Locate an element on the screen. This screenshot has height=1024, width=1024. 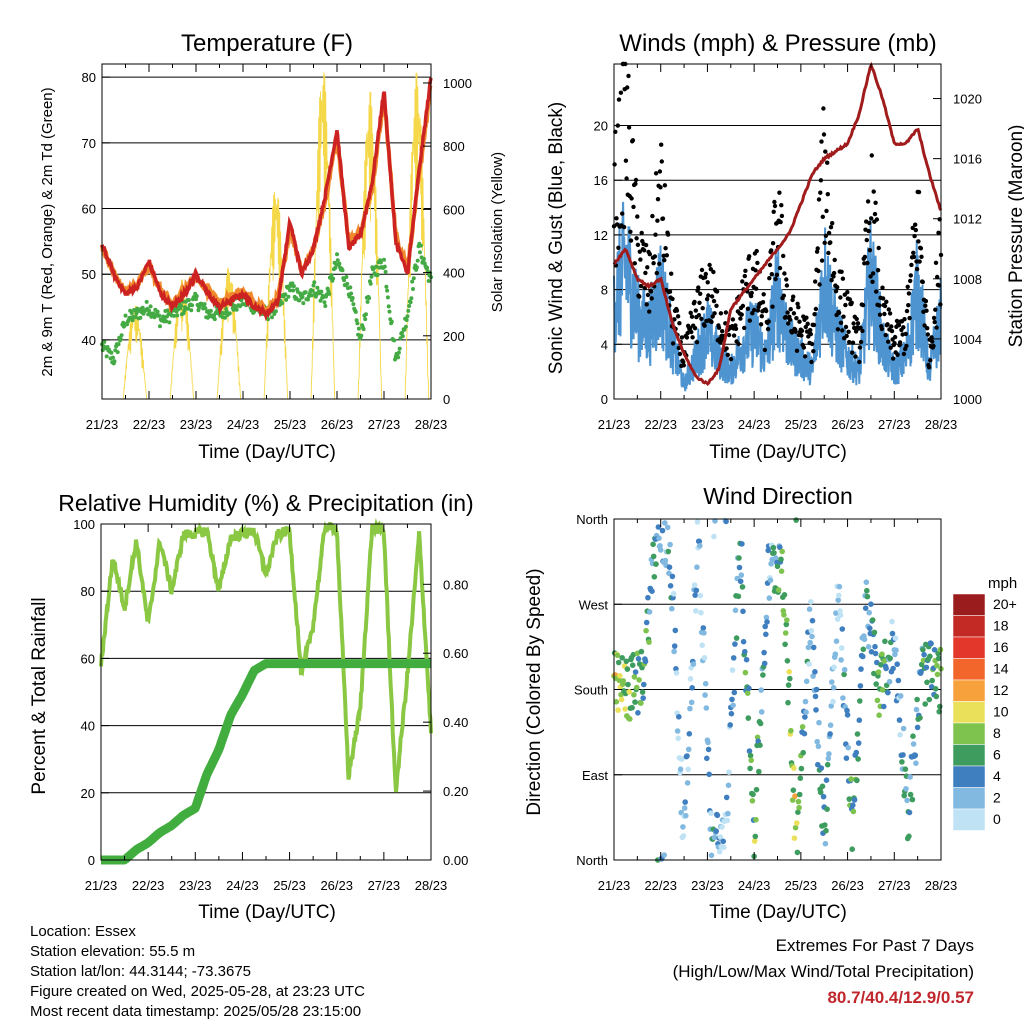
x-tick-label: 23/23 is located at coordinates (707, 424).